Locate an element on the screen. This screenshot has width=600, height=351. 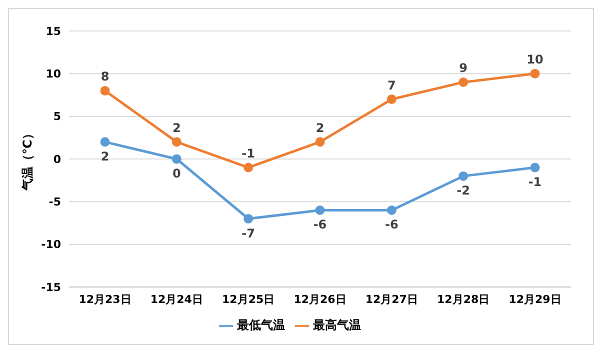
data-label: -7 is located at coordinates (249, 233).